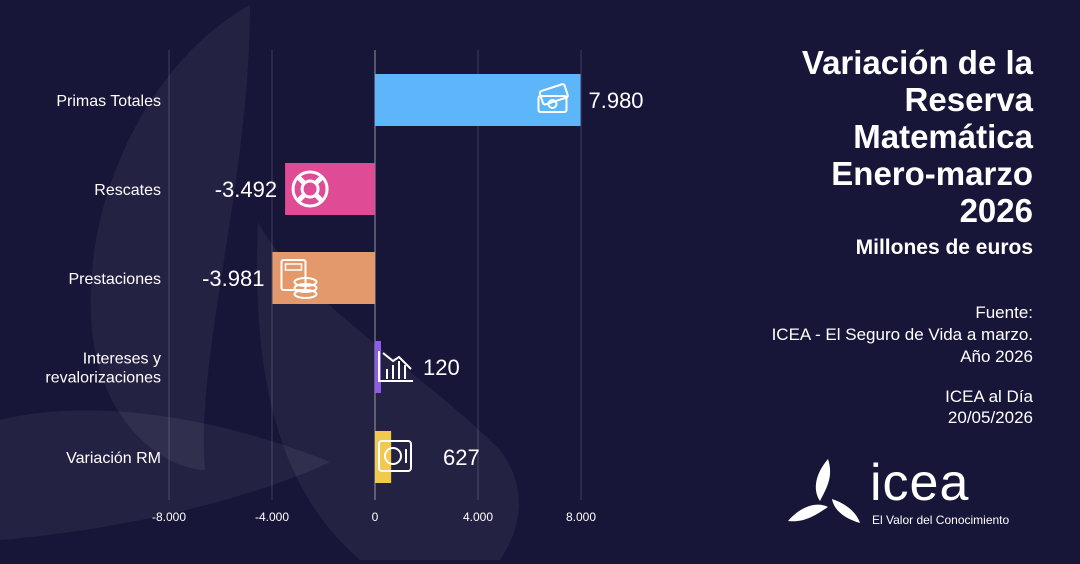 The image size is (1080, 564). Describe the element at coordinates (944, 247) in the screenshot. I see `chart-subtitle: Millones de euros` at that location.